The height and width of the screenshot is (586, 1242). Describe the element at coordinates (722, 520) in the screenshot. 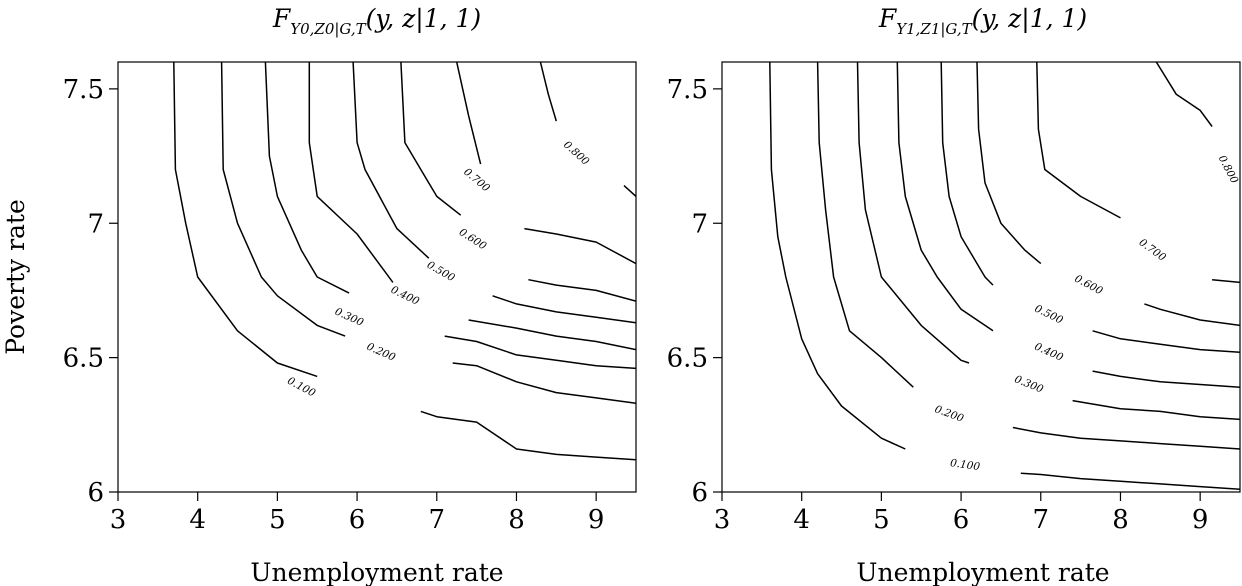

I see `right-x-tick-label: 3` at that location.